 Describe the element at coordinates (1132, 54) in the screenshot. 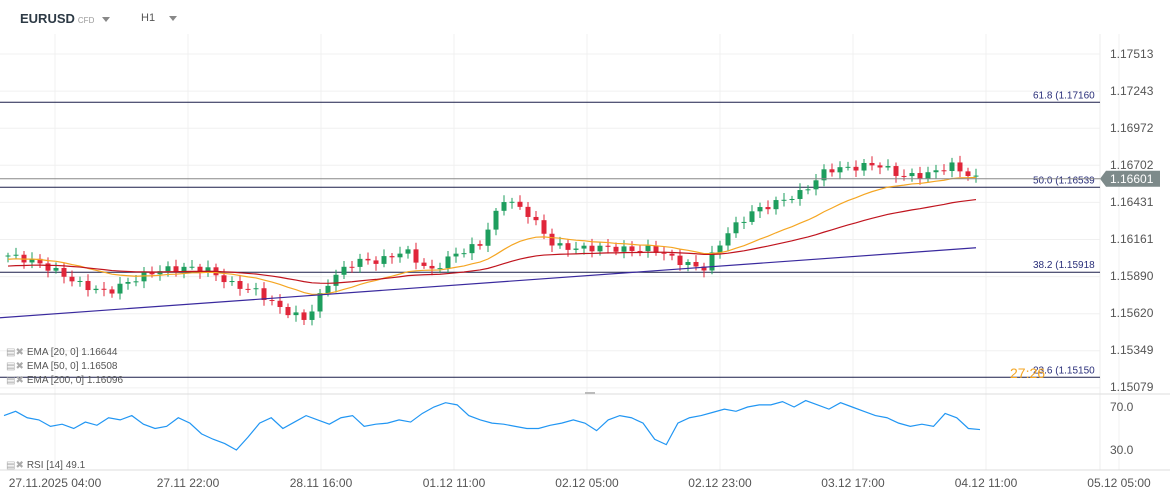

I see `price-label: 1.17513` at that location.